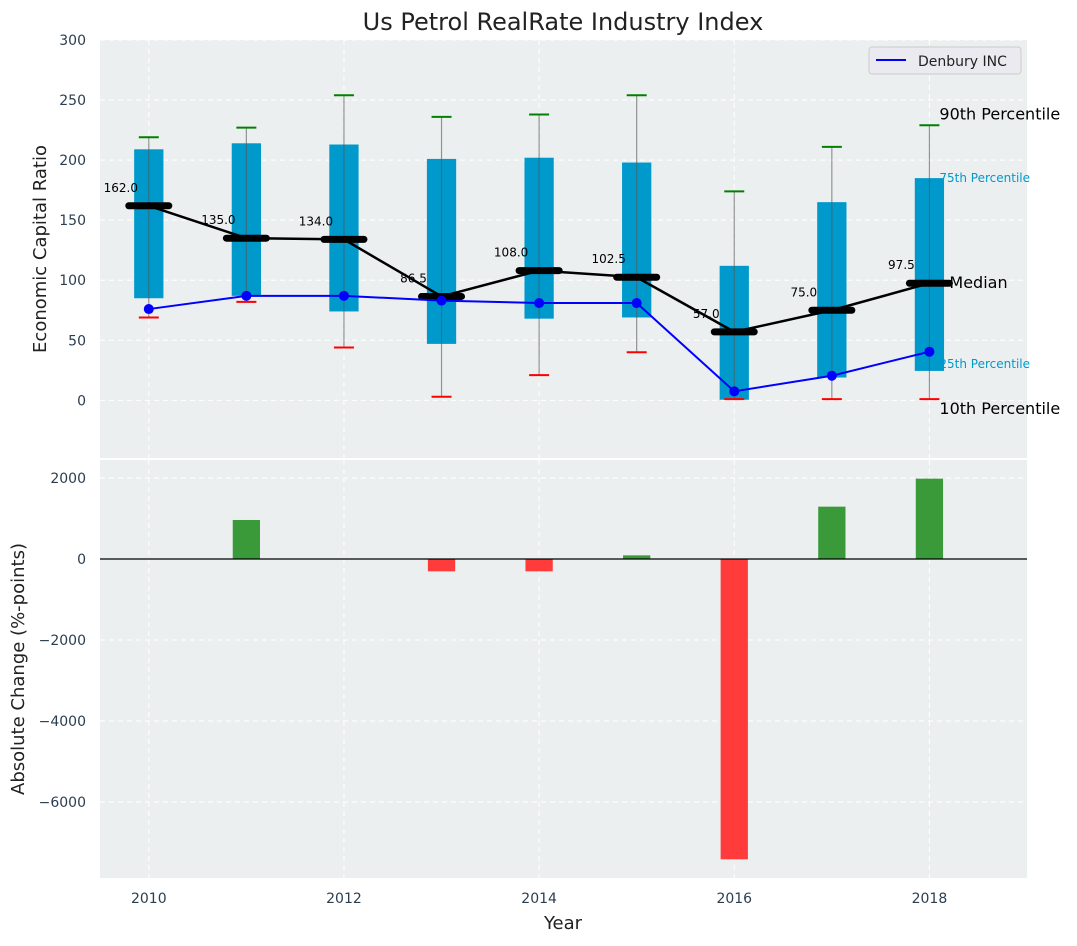  Describe the element at coordinates (72, 161) in the screenshot. I see `y-tick-label: 200` at that location.